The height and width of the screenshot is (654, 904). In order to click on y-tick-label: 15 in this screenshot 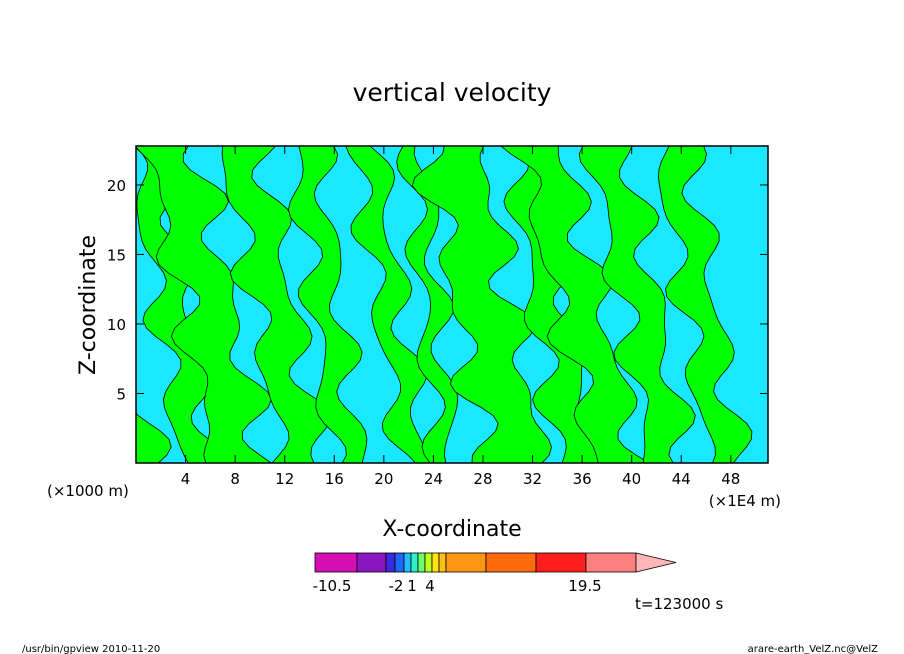, I will do `click(116, 255)`.